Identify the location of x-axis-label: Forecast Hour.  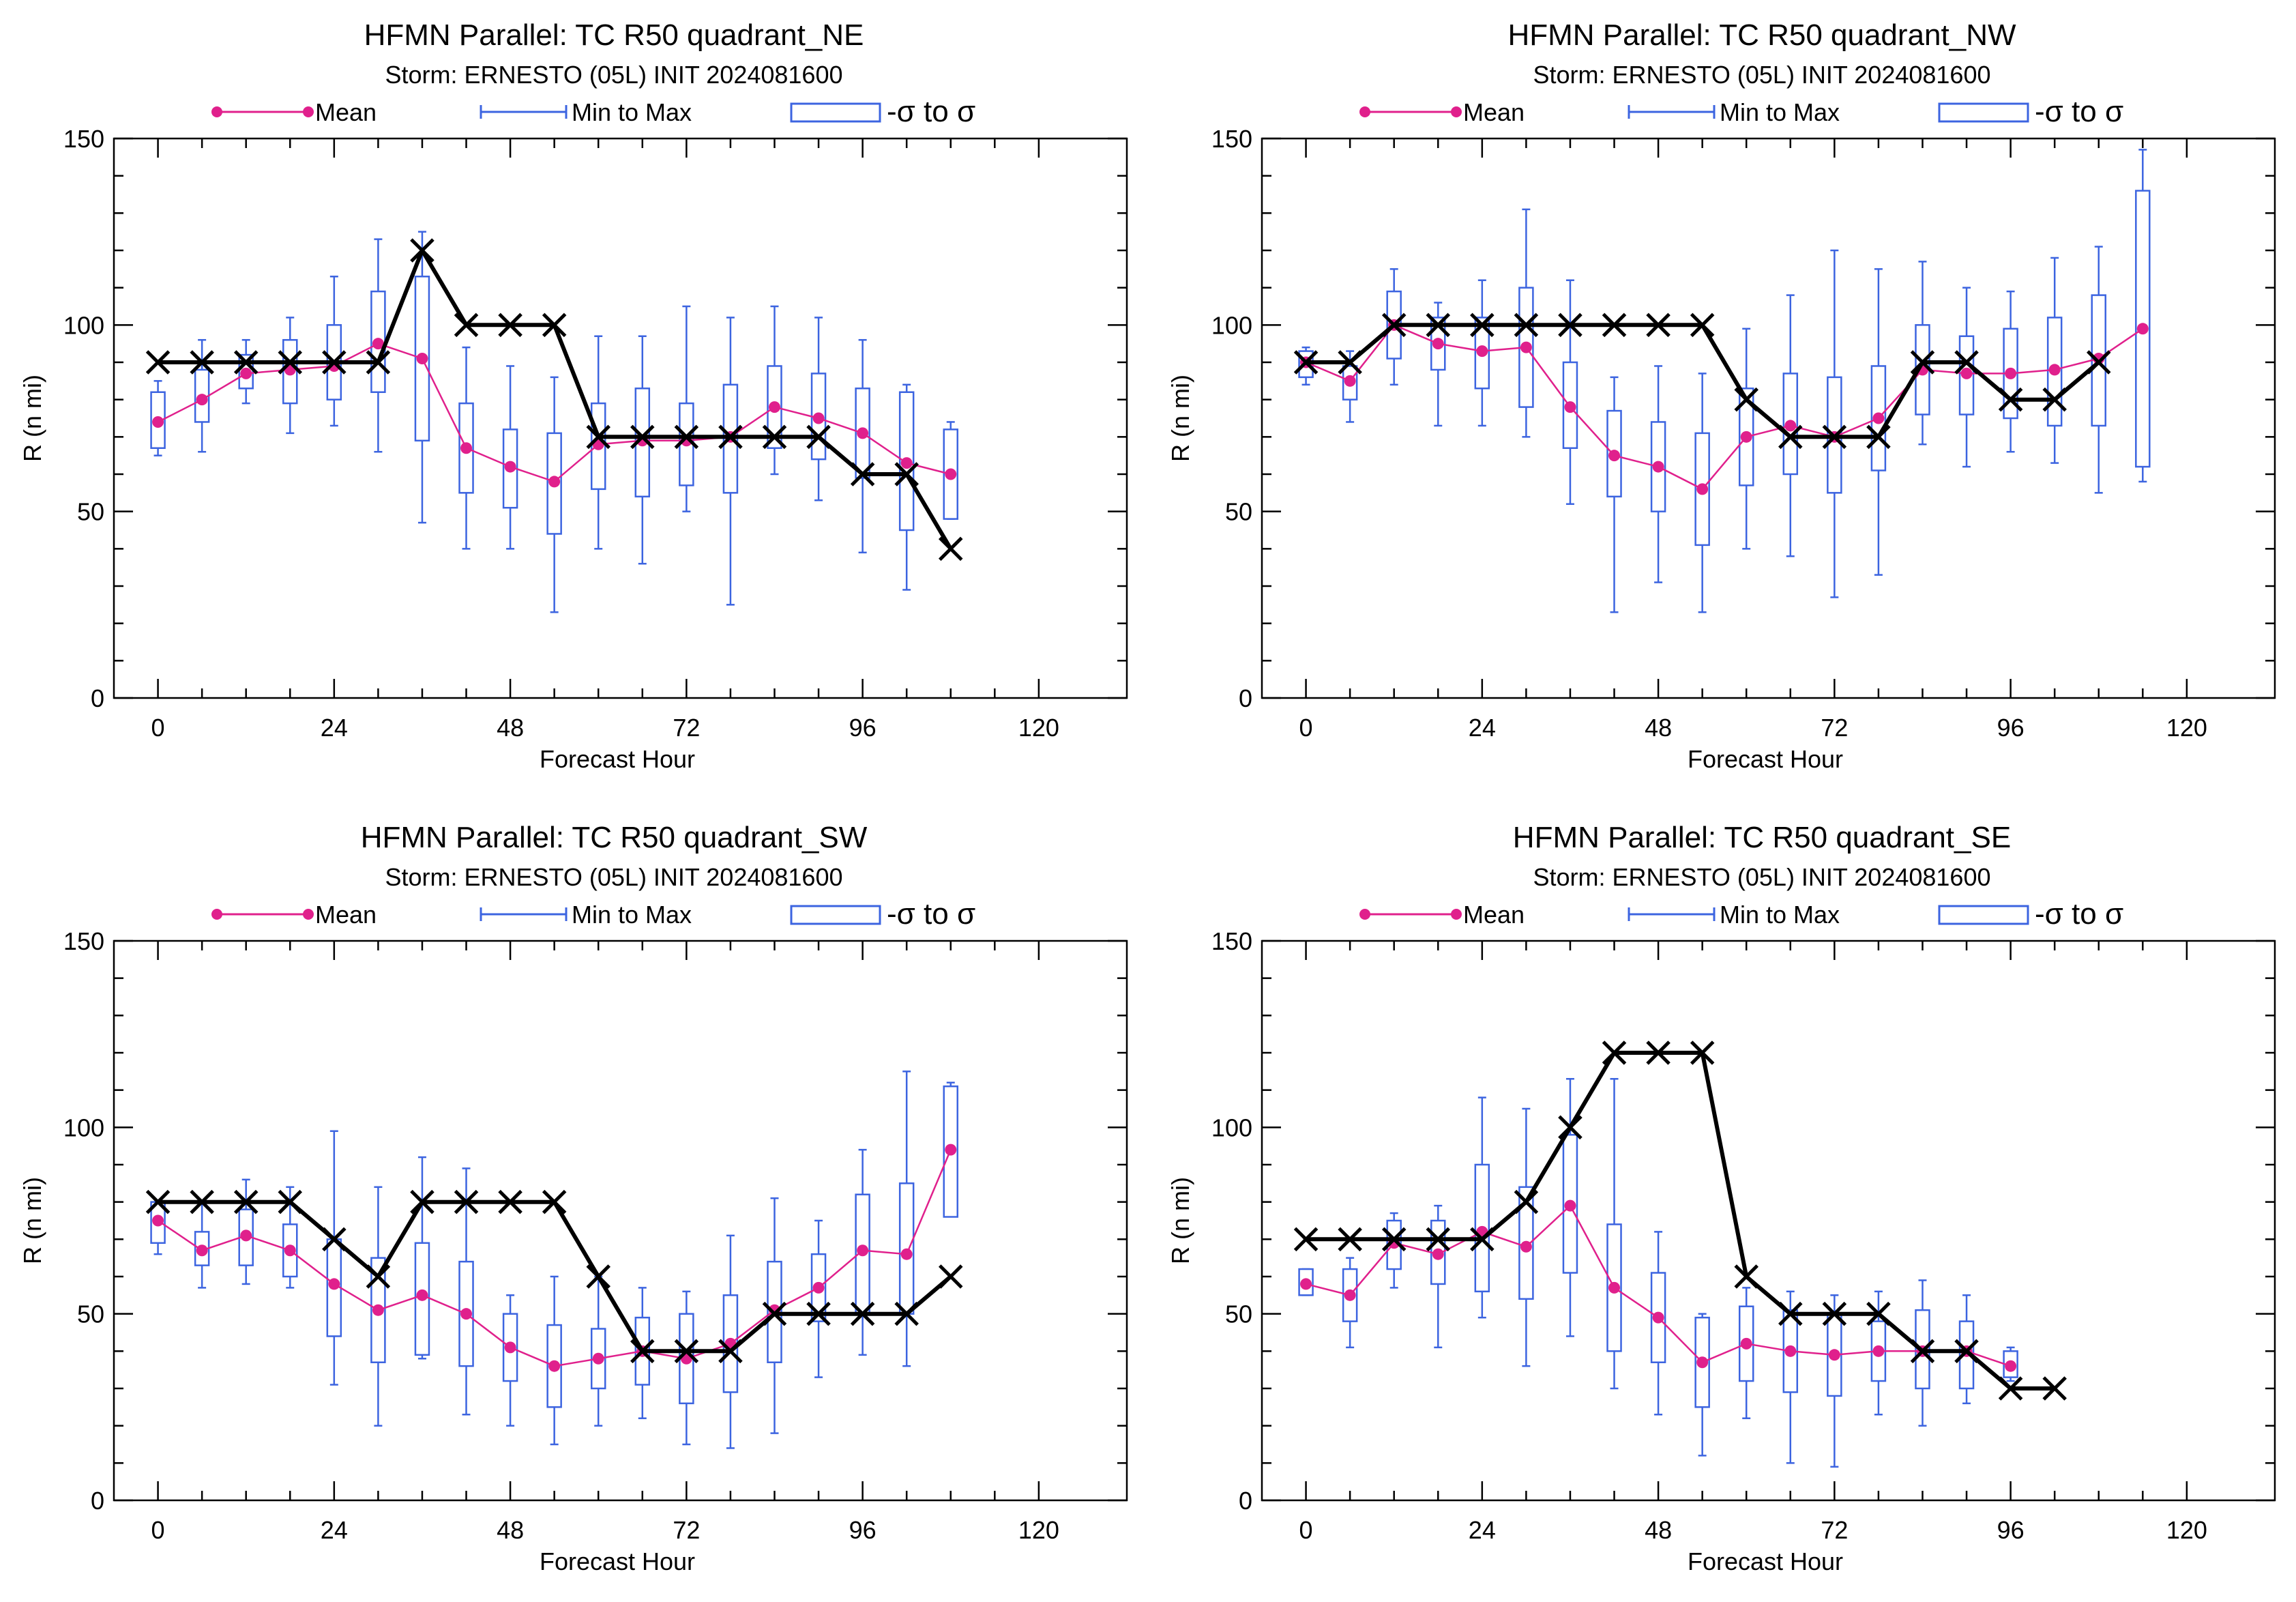
(617, 759).